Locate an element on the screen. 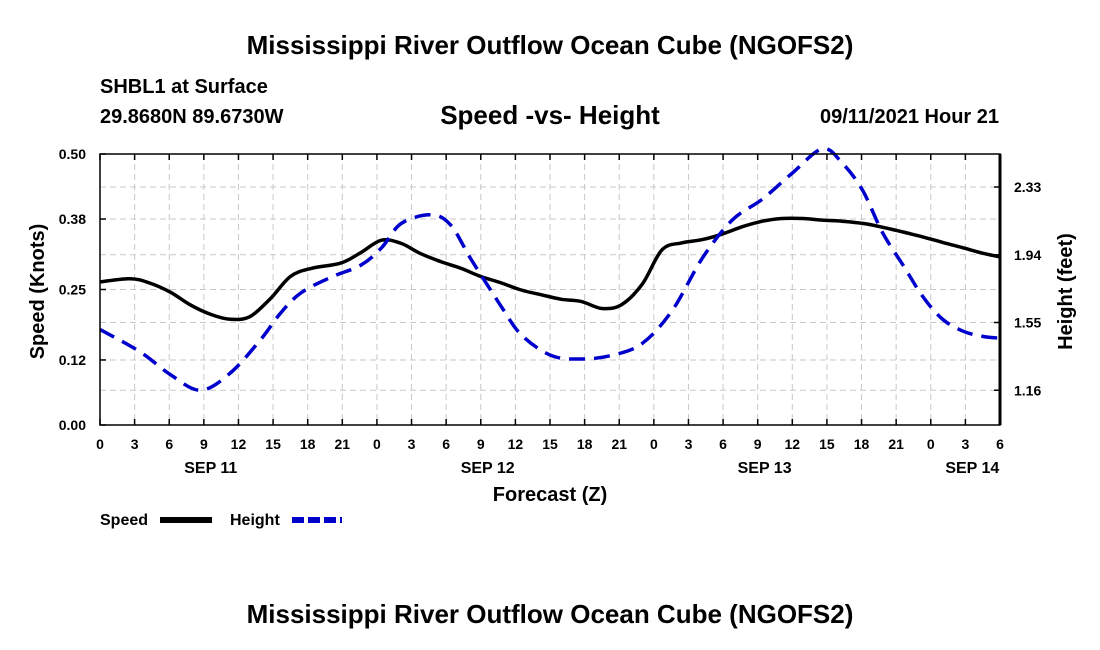 Image resolution: width=1100 pixels, height=650 pixels. series-line-speed is located at coordinates (550, 269).